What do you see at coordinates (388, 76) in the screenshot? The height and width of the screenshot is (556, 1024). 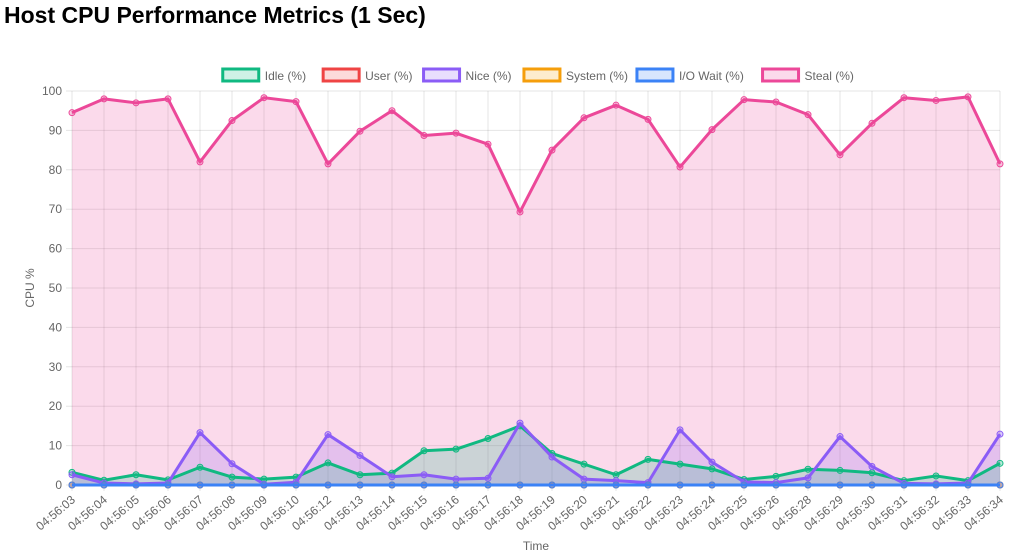 I see `legend-label: User (%)` at bounding box center [388, 76].